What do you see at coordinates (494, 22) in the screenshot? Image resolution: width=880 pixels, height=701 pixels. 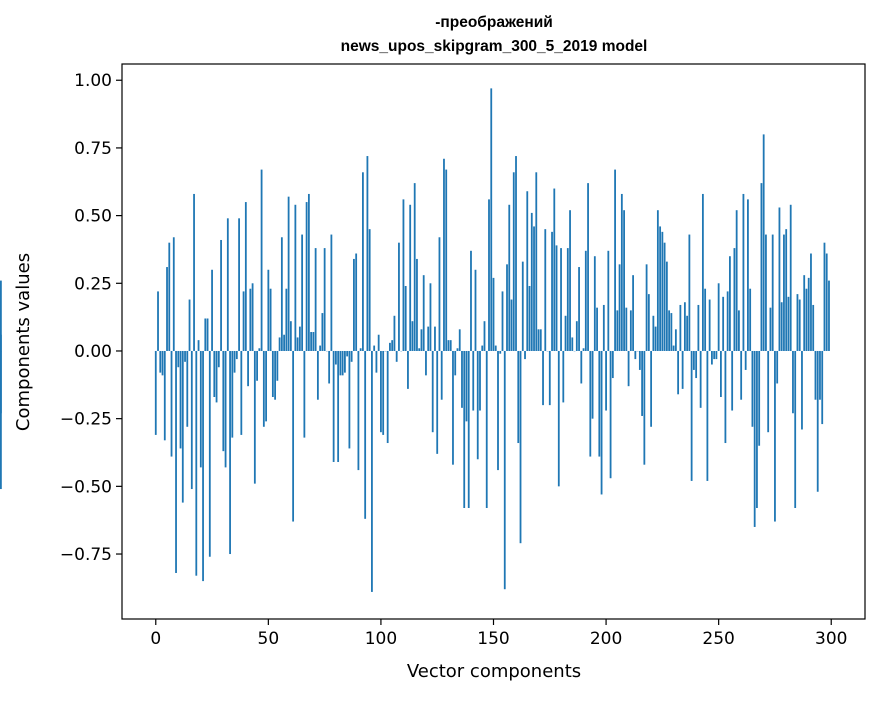 I see `chart-title-line-1: -преображений` at bounding box center [494, 22].